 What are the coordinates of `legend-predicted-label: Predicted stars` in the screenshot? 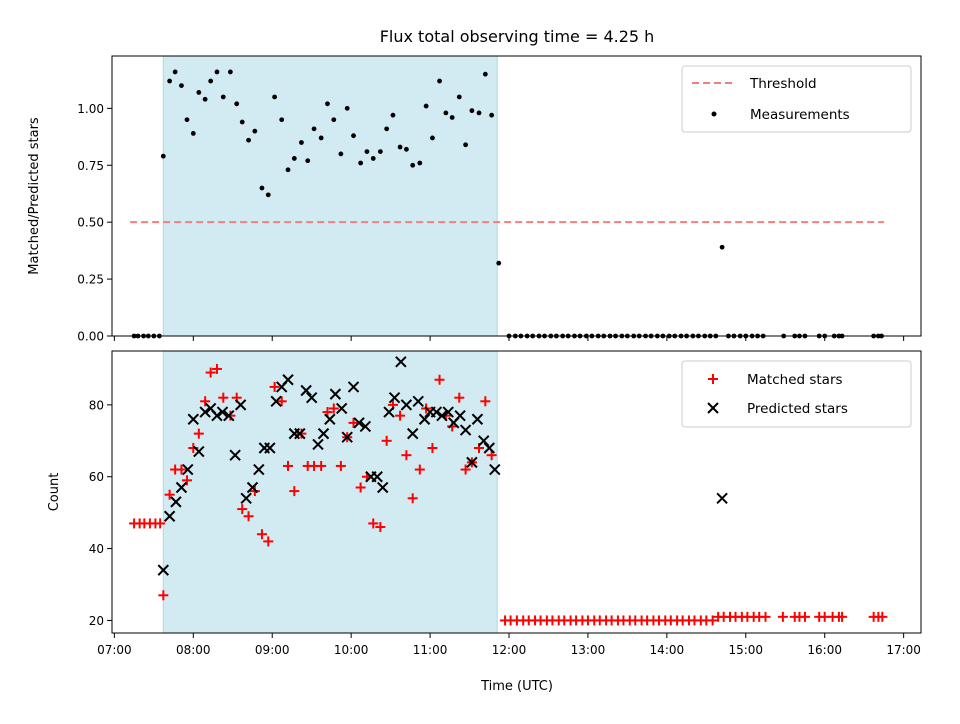 It's located at (797, 409).